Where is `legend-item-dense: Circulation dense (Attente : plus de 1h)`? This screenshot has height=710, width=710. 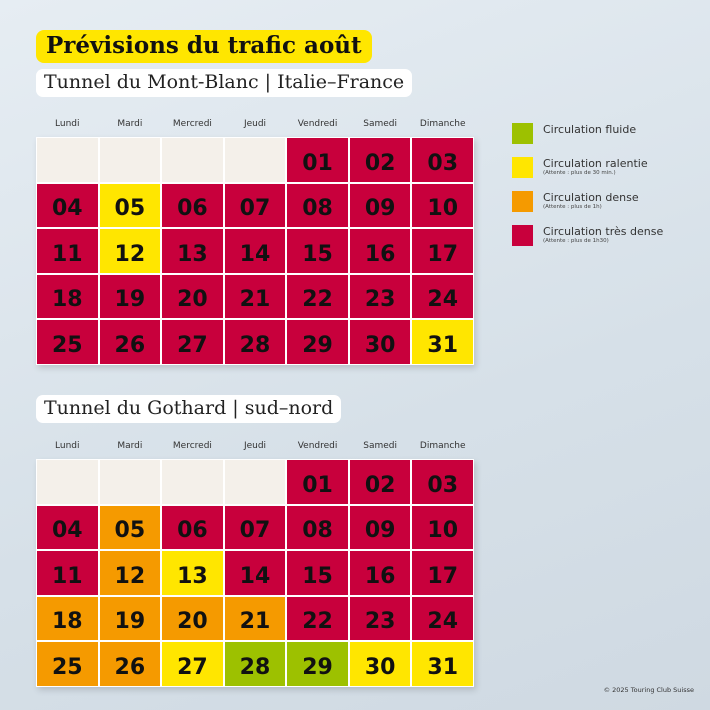
legend-item-dense: Circulation dense (Attente : plus de 1h) is located at coordinates (587, 202).